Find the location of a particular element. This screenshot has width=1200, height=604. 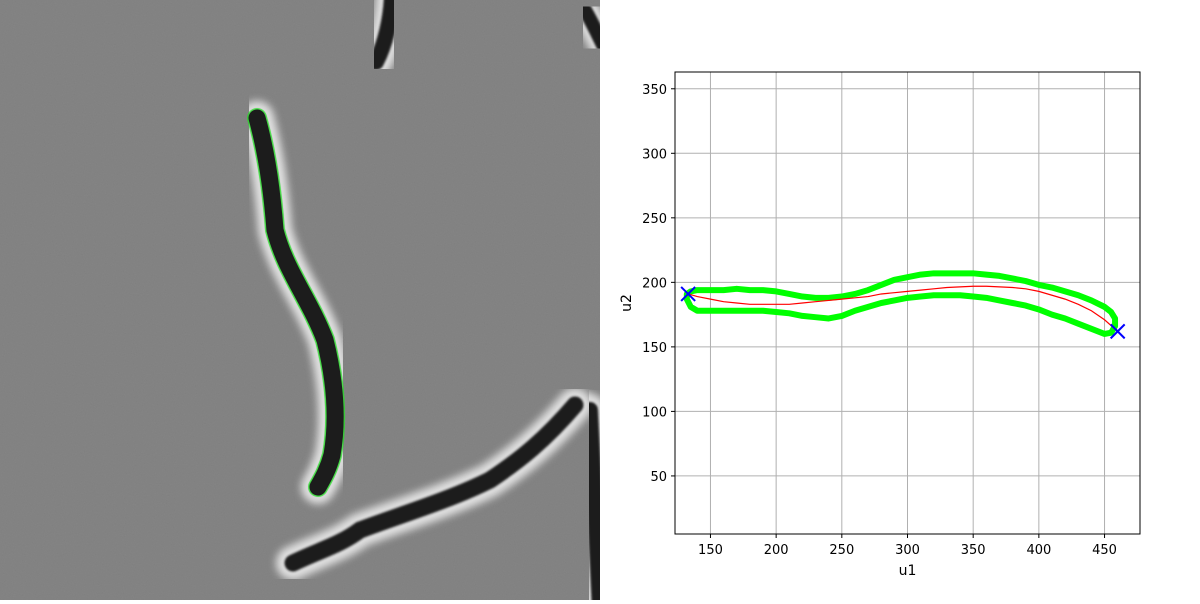

x-tick-label: 300 is located at coordinates (907, 550).